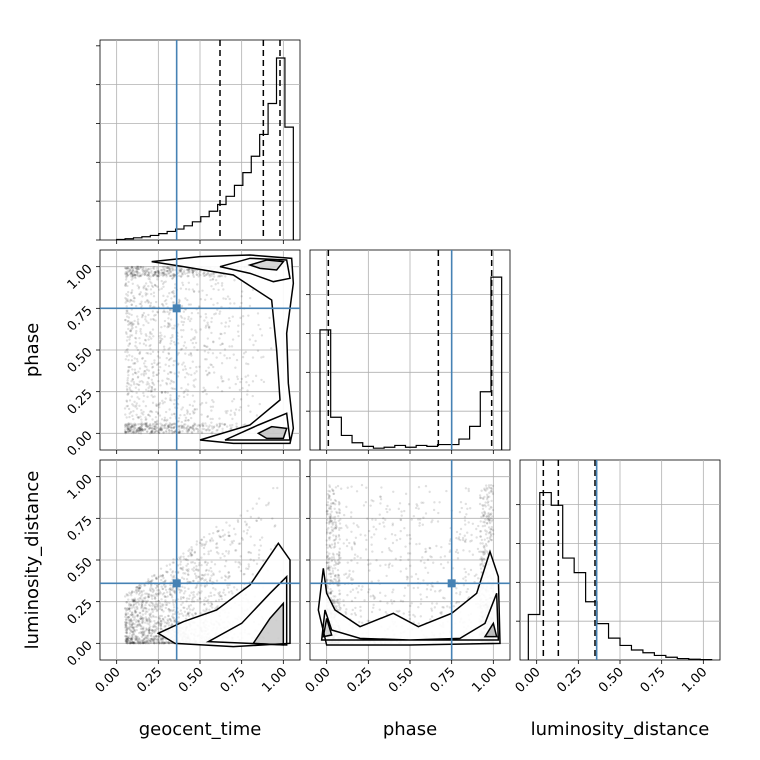 The width and height of the screenshot is (760, 760). Describe the element at coordinates (443, 680) in the screenshot. I see `x-tick-label-1-3: 0.75` at that location.